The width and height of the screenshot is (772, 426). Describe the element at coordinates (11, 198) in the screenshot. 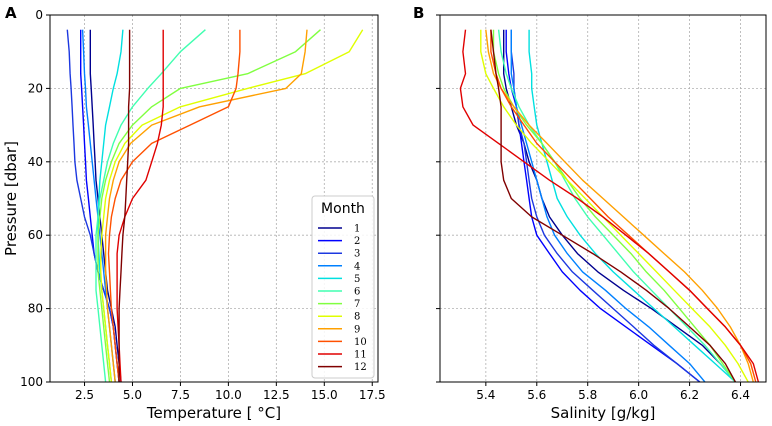

I see `temperature-y-axis-label: Pressure [dbar]` at that location.